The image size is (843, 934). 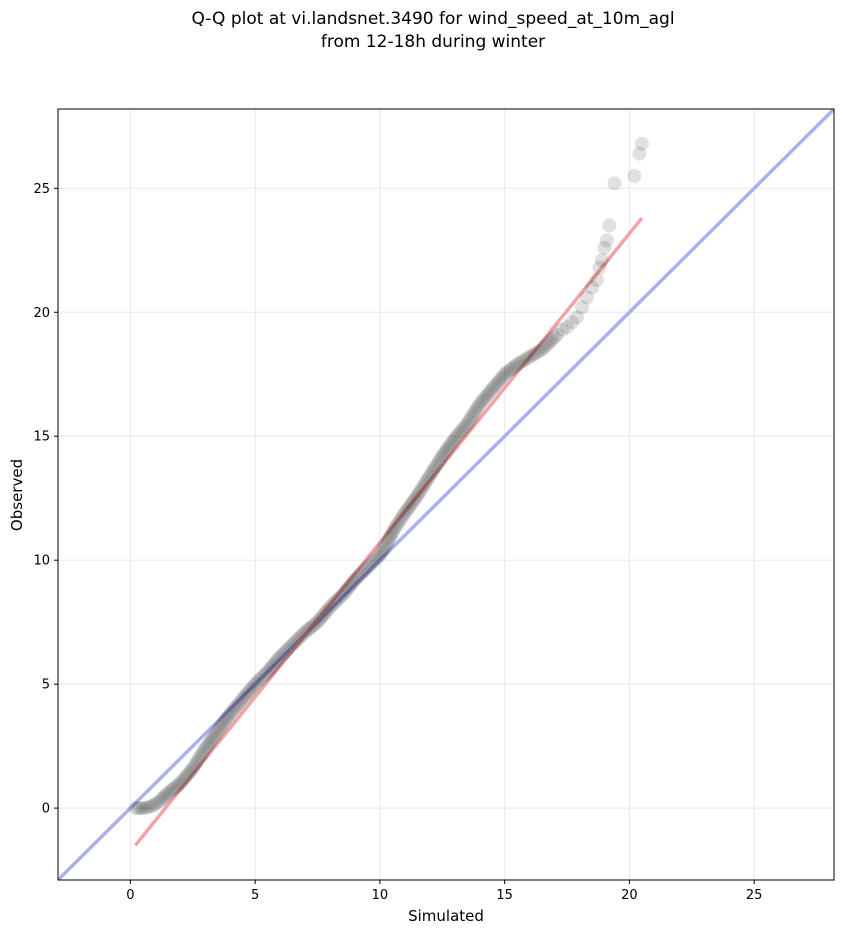 What do you see at coordinates (433, 42) in the screenshot?
I see `chart-title-line-2: from 12-18h during winter` at bounding box center [433, 42].